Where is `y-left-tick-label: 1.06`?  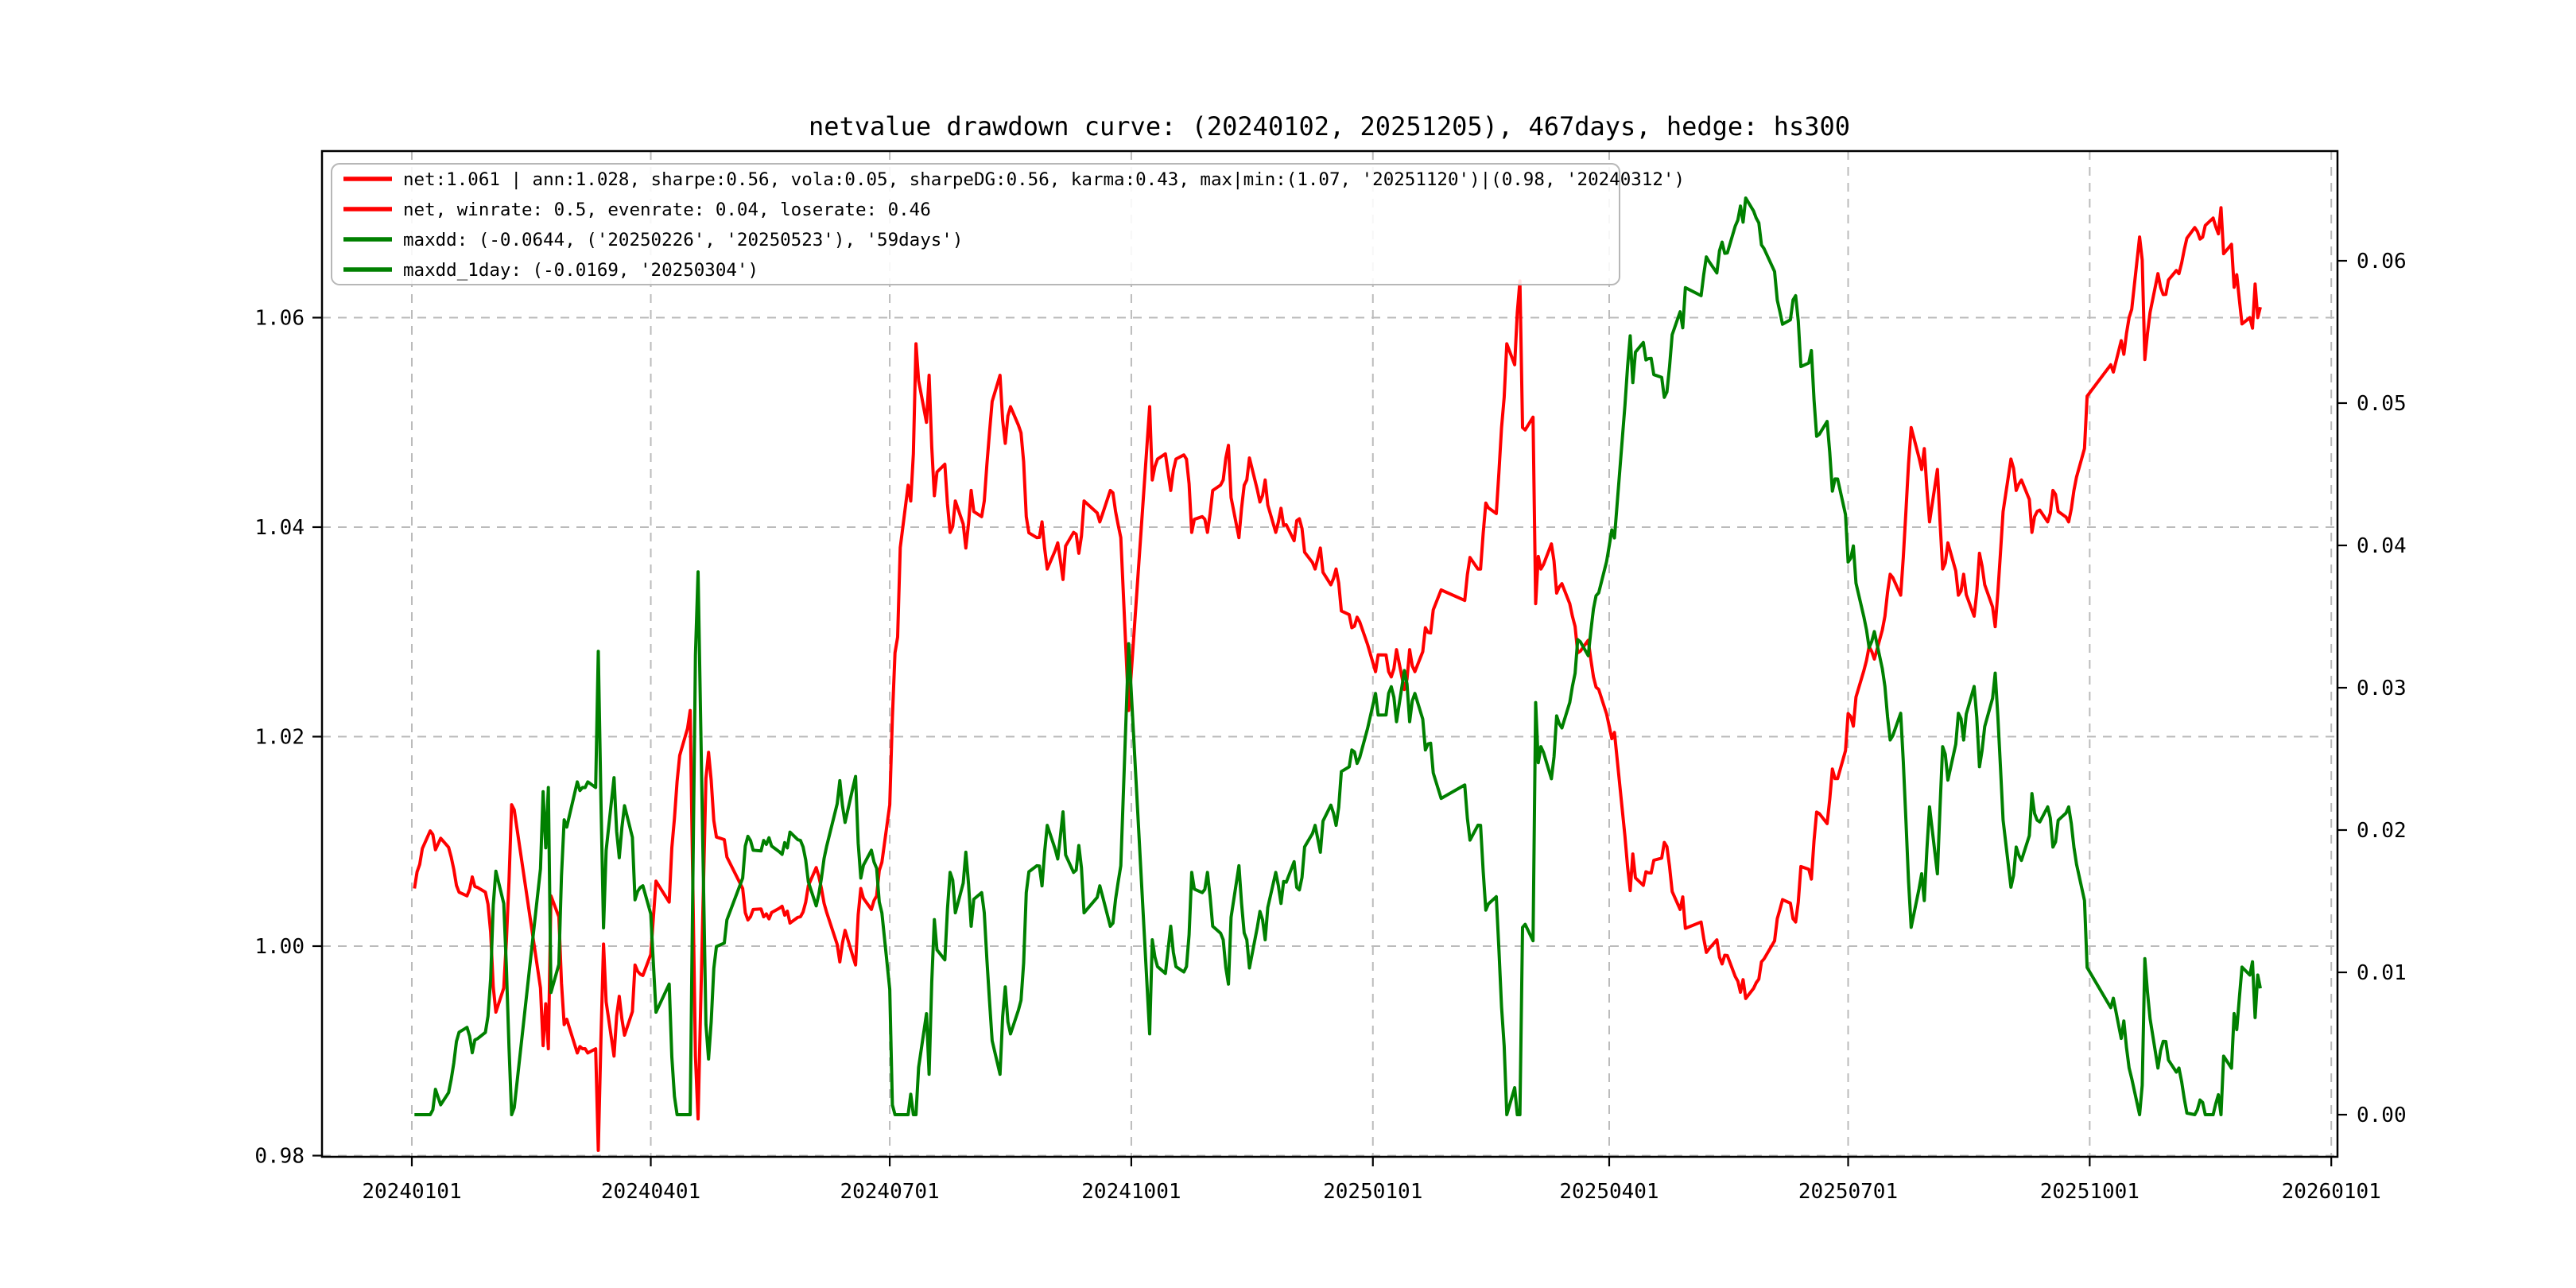
y-left-tick-label: 1.06 is located at coordinates (280, 319).